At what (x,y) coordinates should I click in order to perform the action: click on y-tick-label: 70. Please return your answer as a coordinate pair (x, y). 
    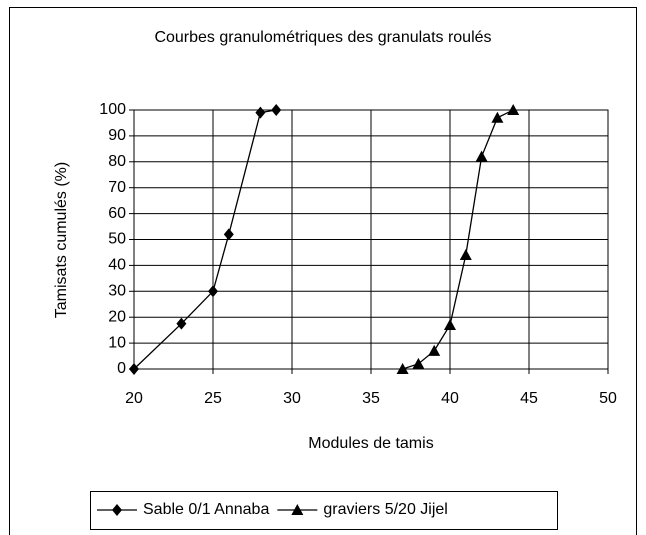
    Looking at the image, I should click on (117, 187).